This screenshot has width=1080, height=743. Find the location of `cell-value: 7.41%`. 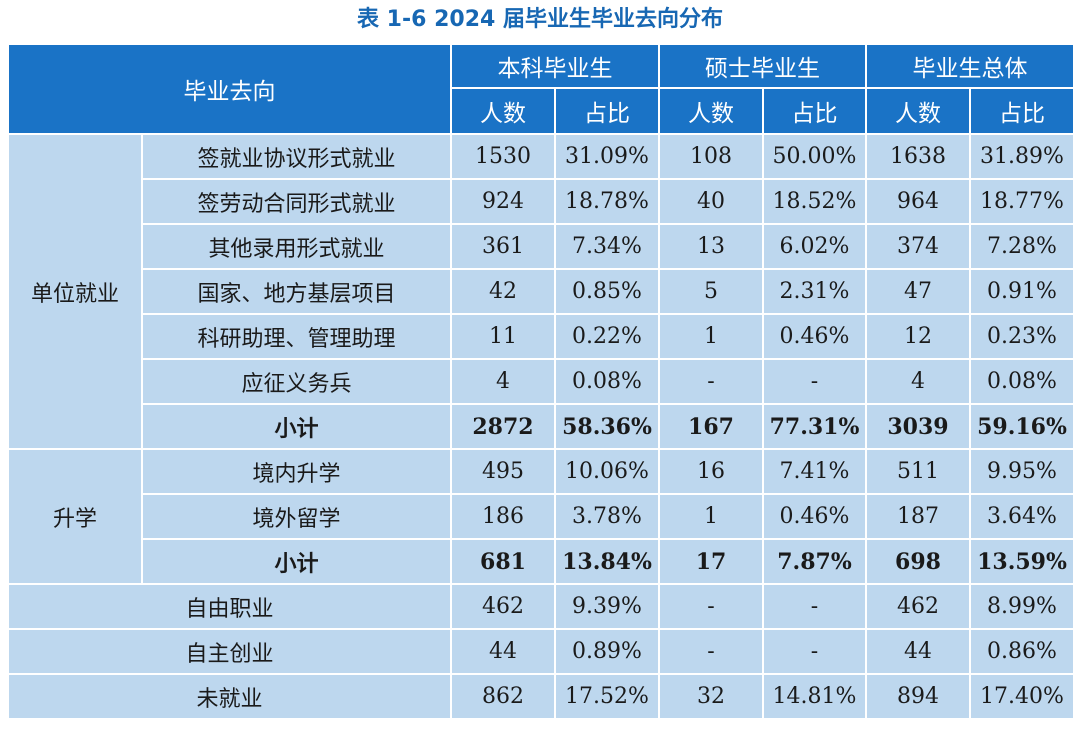

cell-value: 7.41% is located at coordinates (814, 471).